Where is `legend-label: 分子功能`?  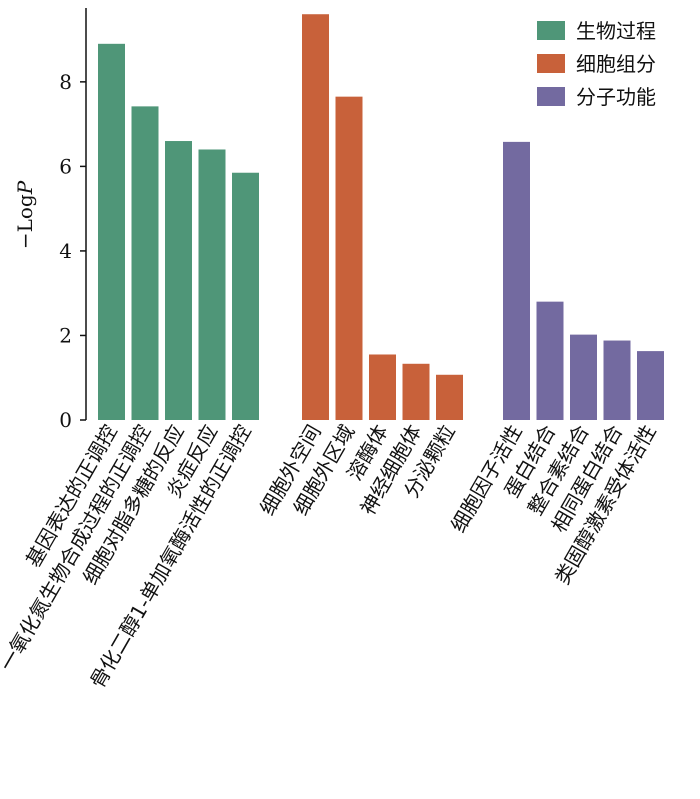 legend-label: 分子功能 is located at coordinates (616, 97).